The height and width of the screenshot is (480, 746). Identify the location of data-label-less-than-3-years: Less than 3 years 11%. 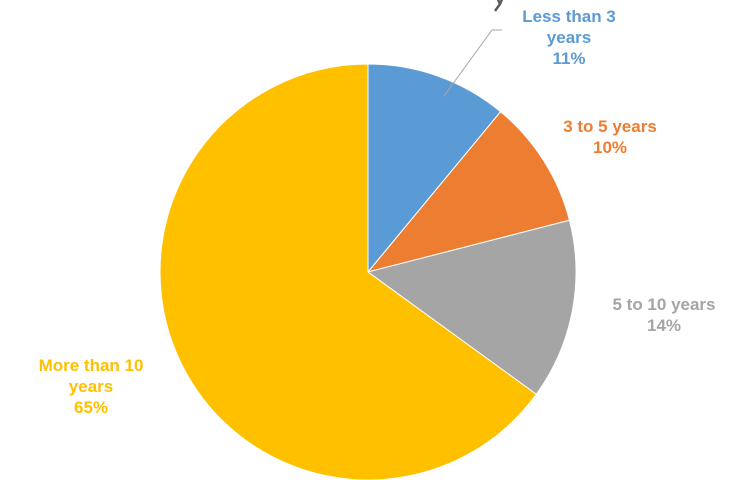
(569, 37).